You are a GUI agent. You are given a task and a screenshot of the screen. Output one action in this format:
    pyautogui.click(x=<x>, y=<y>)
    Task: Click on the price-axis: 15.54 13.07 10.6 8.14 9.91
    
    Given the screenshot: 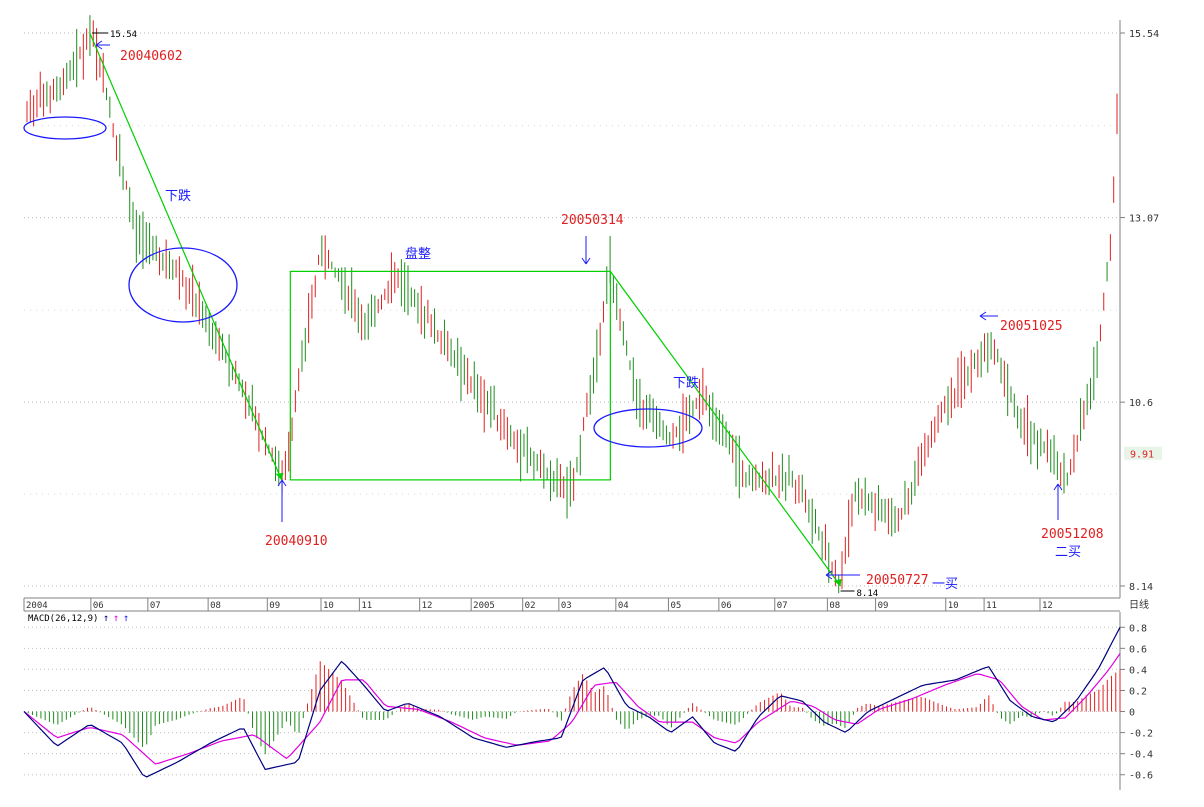 What is the action you would take?
    pyautogui.click(x=1140, y=309)
    